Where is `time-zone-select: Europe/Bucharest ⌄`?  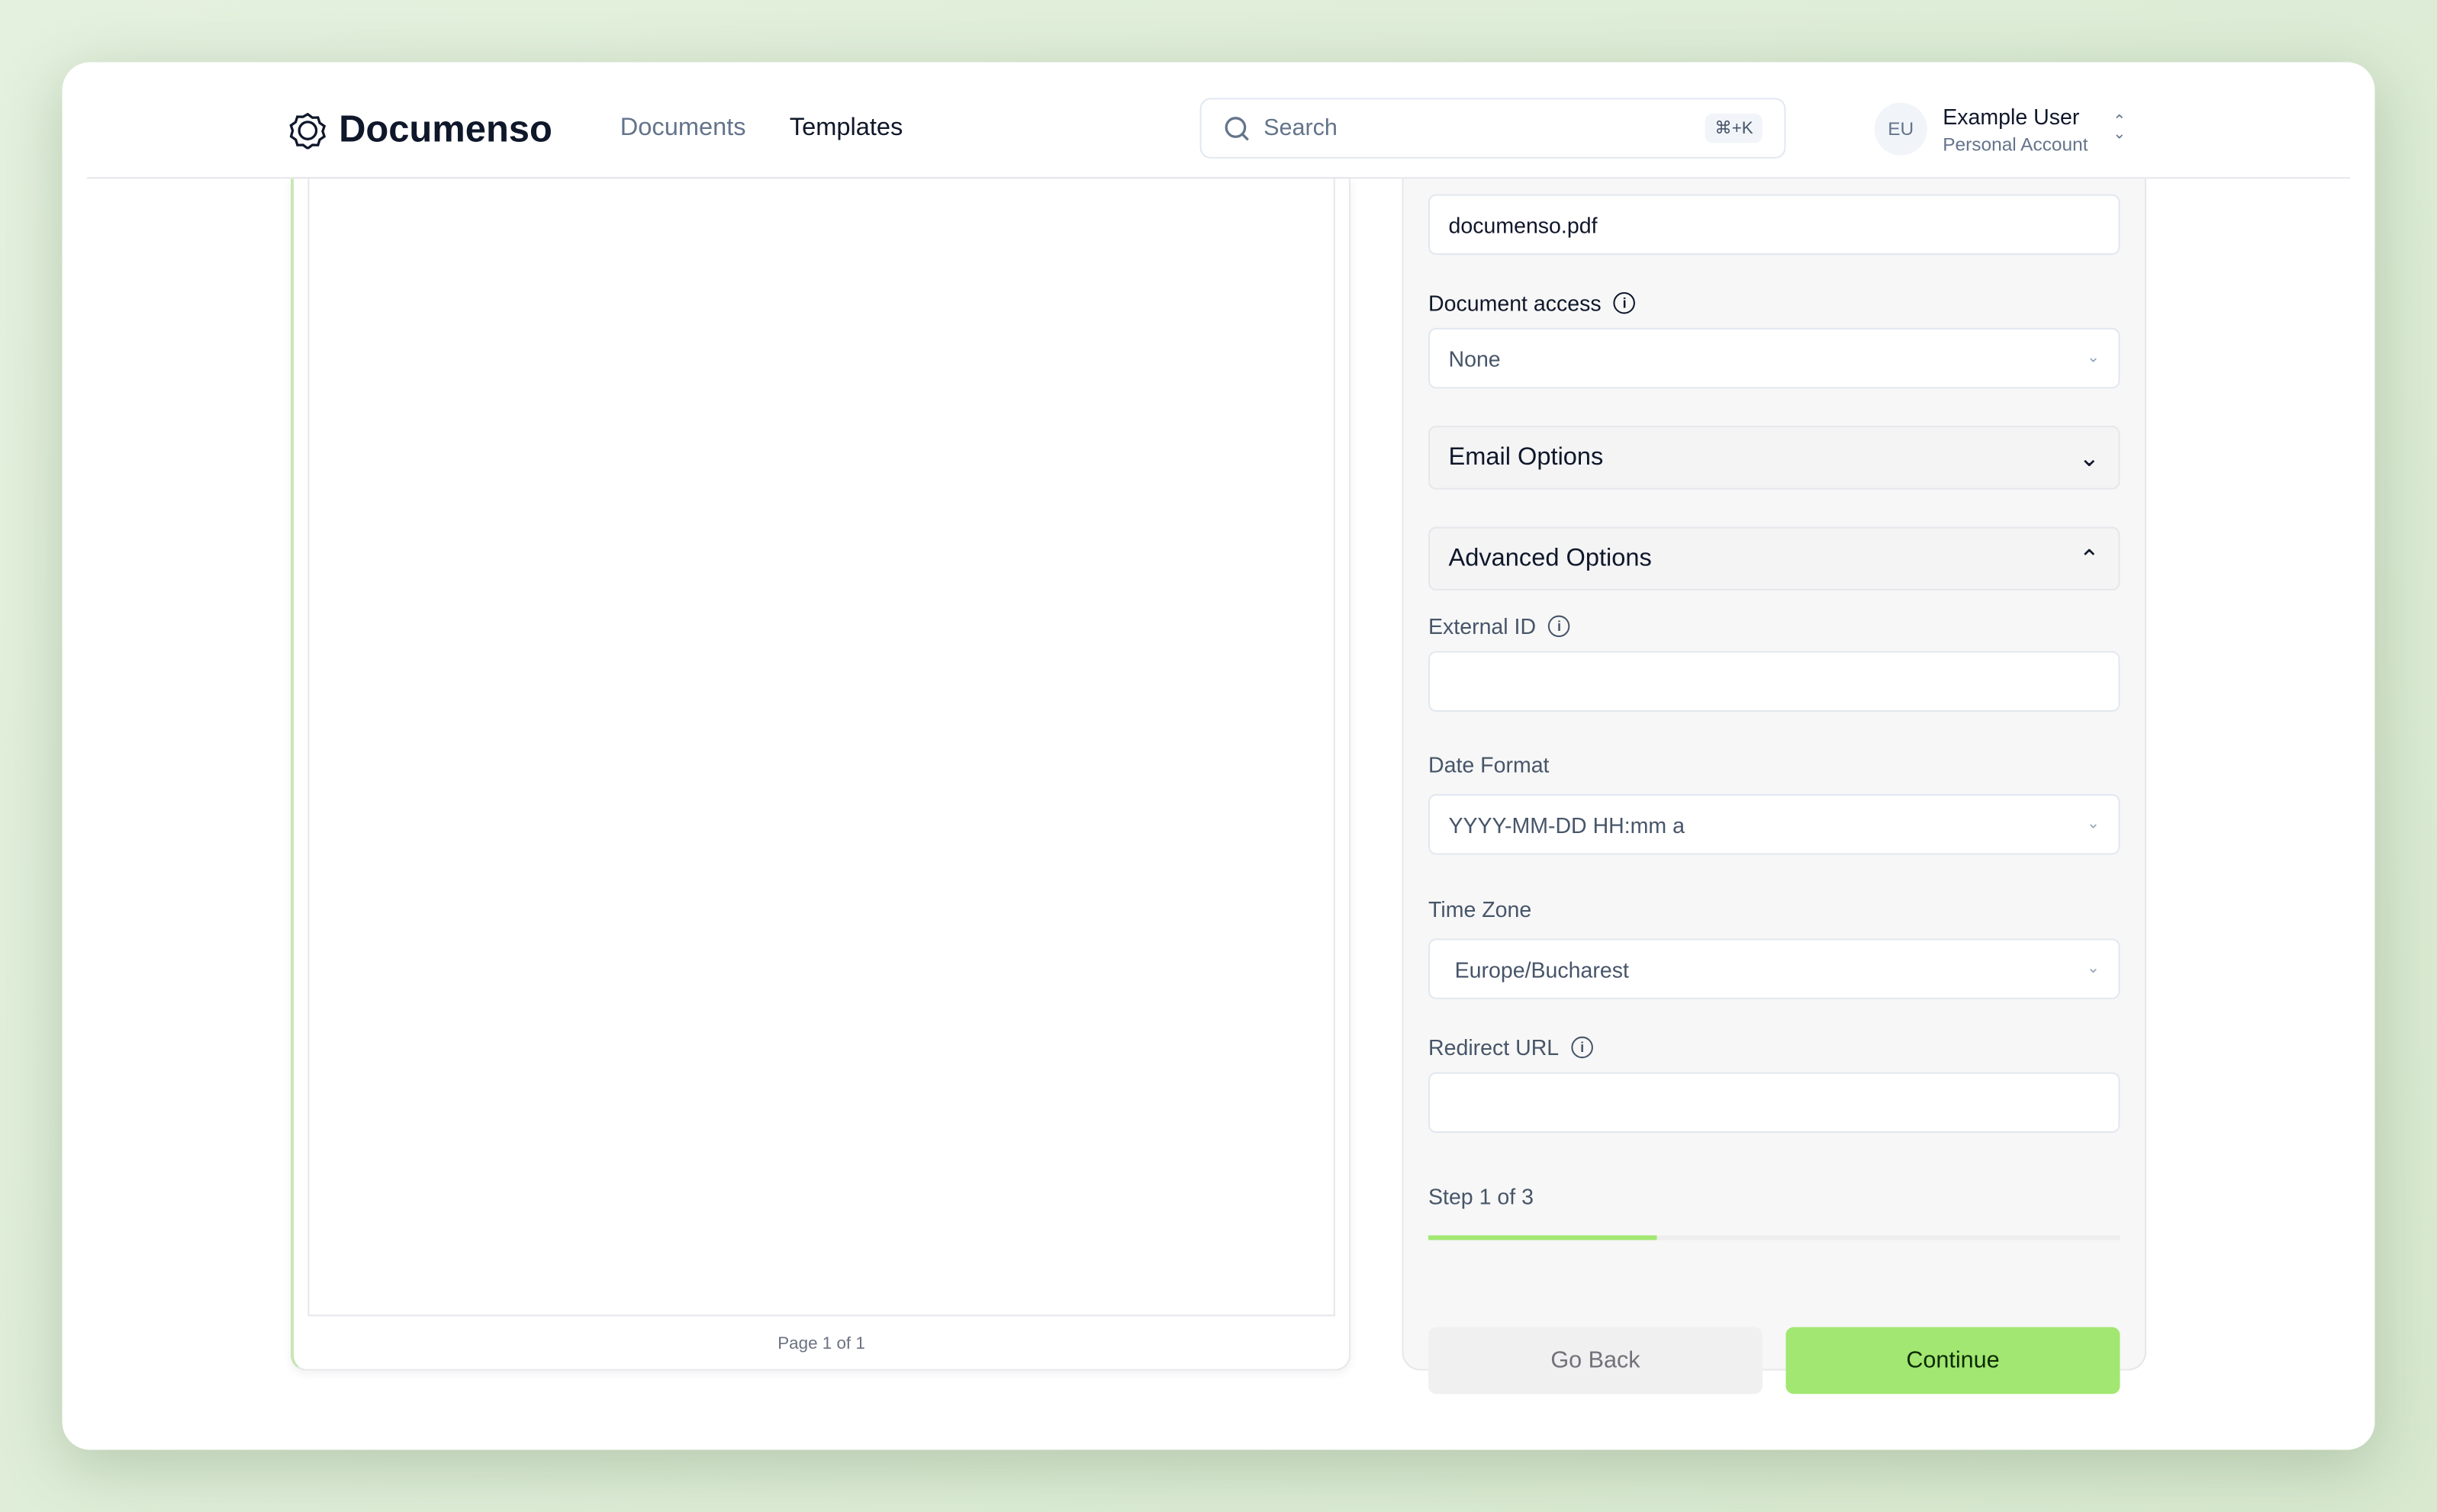
time-zone-select: Europe/Bucharest ⌄ is located at coordinates (1774, 969).